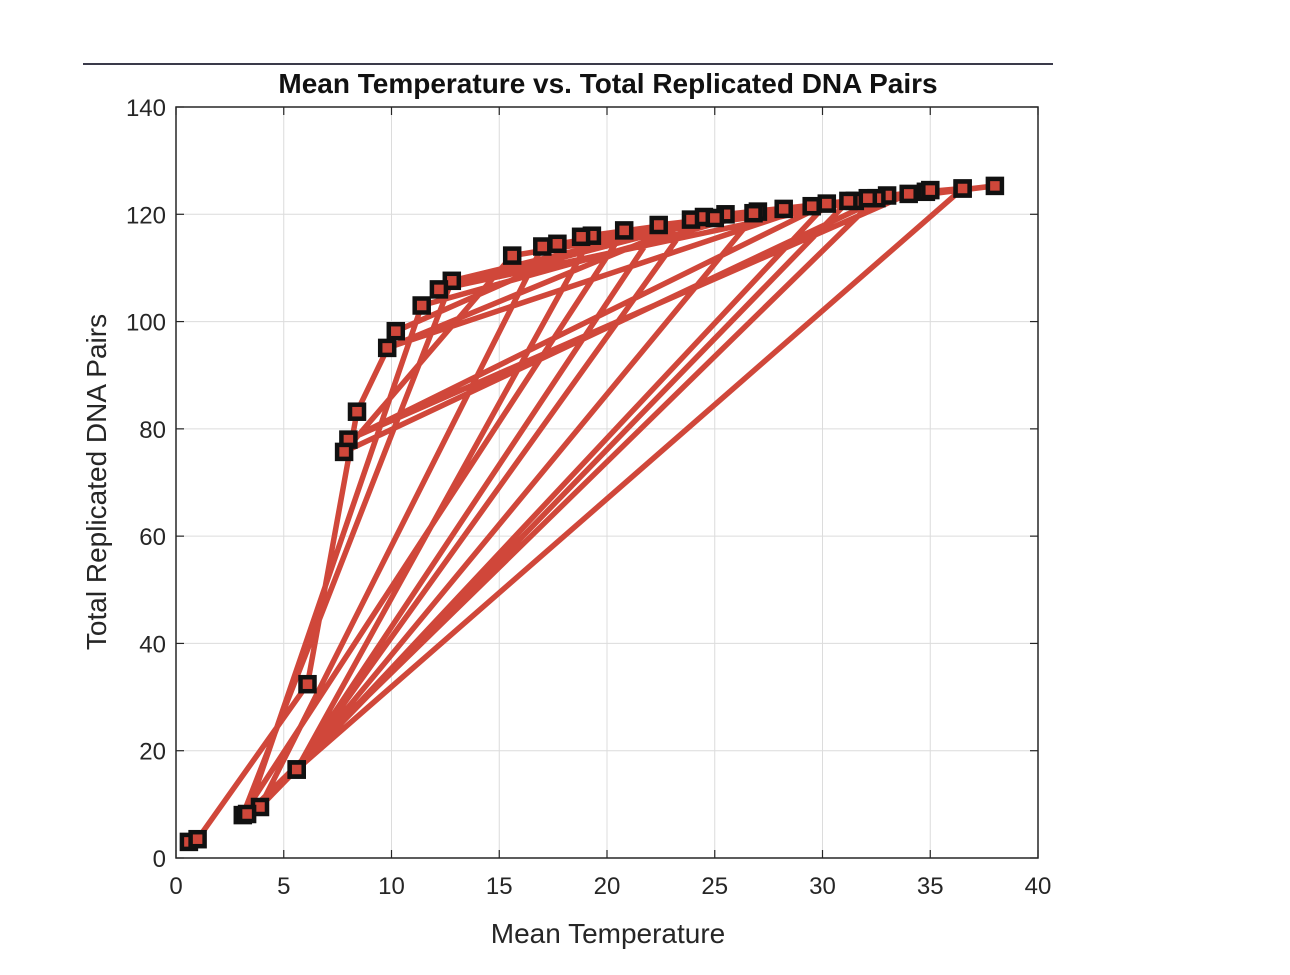 This screenshot has width=1290, height=975. Describe the element at coordinates (714, 886) in the screenshot. I see `x-tick-label: 25` at that location.